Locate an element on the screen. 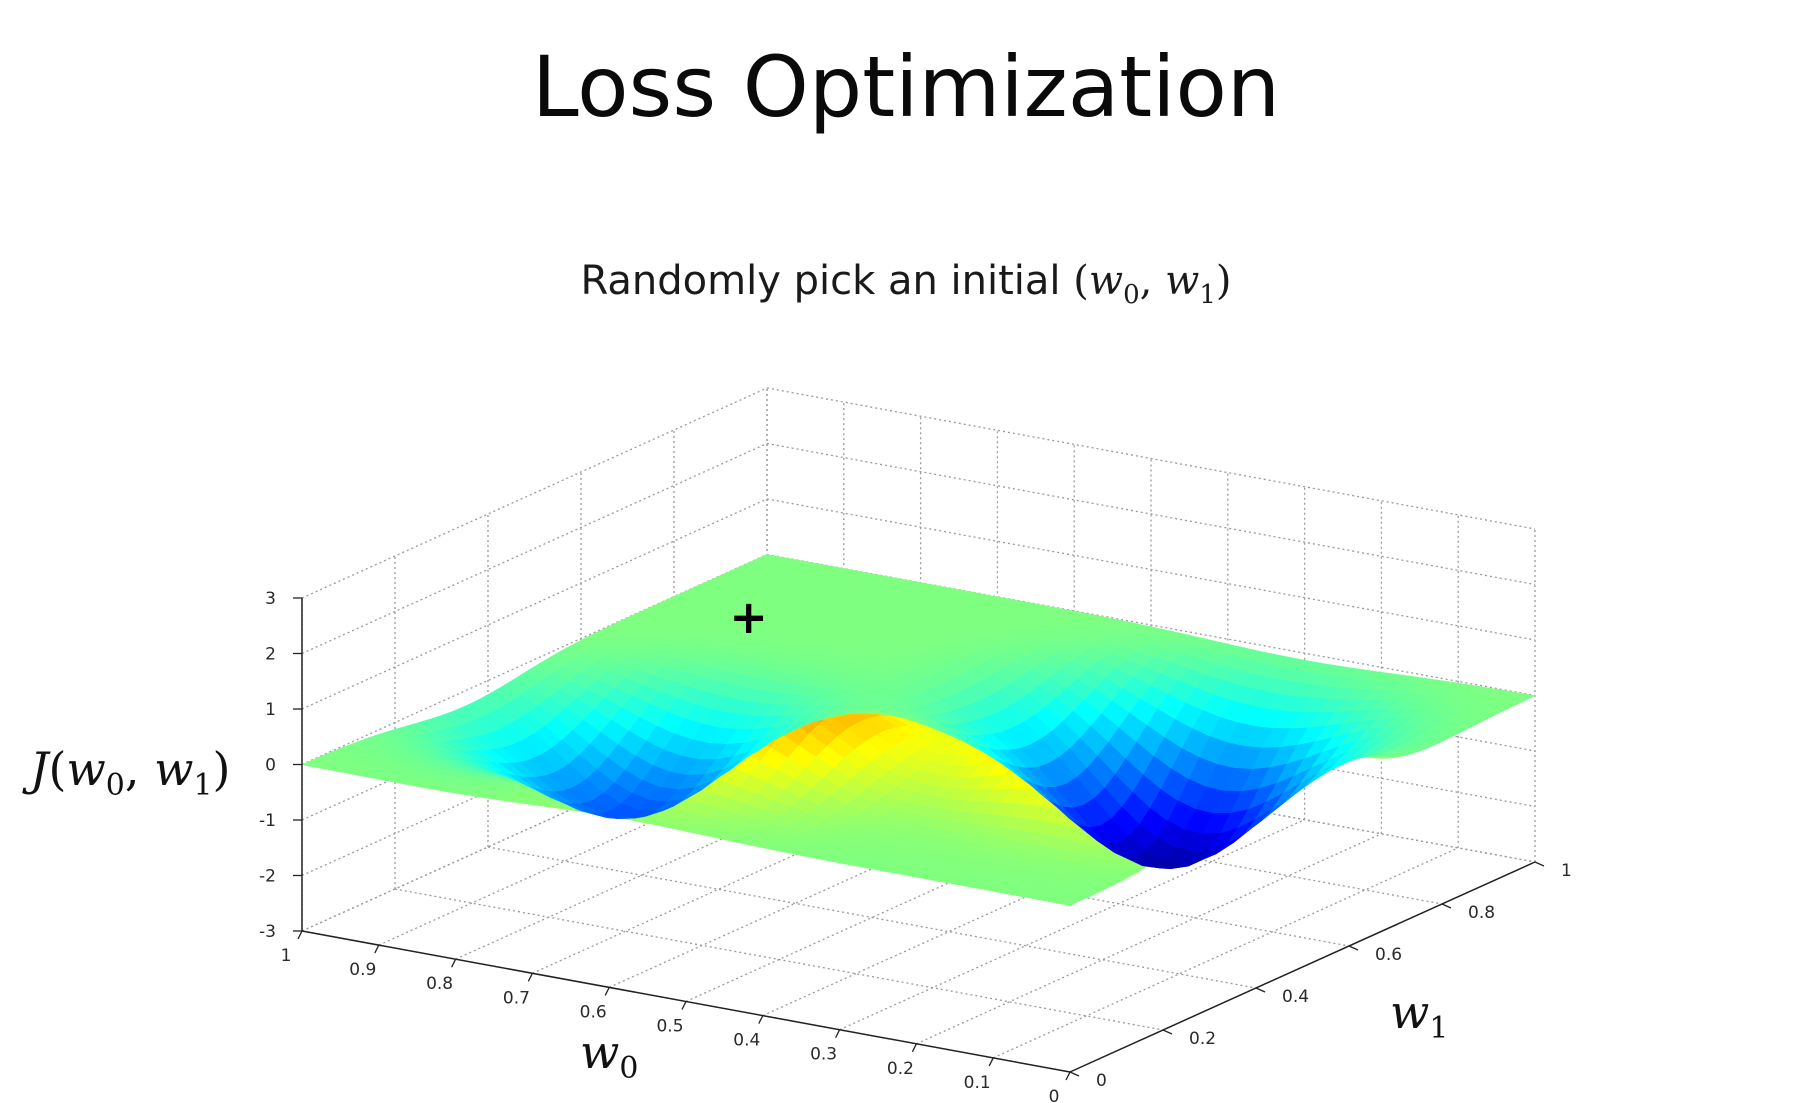  z-tick-label: -1 is located at coordinates (267, 821).